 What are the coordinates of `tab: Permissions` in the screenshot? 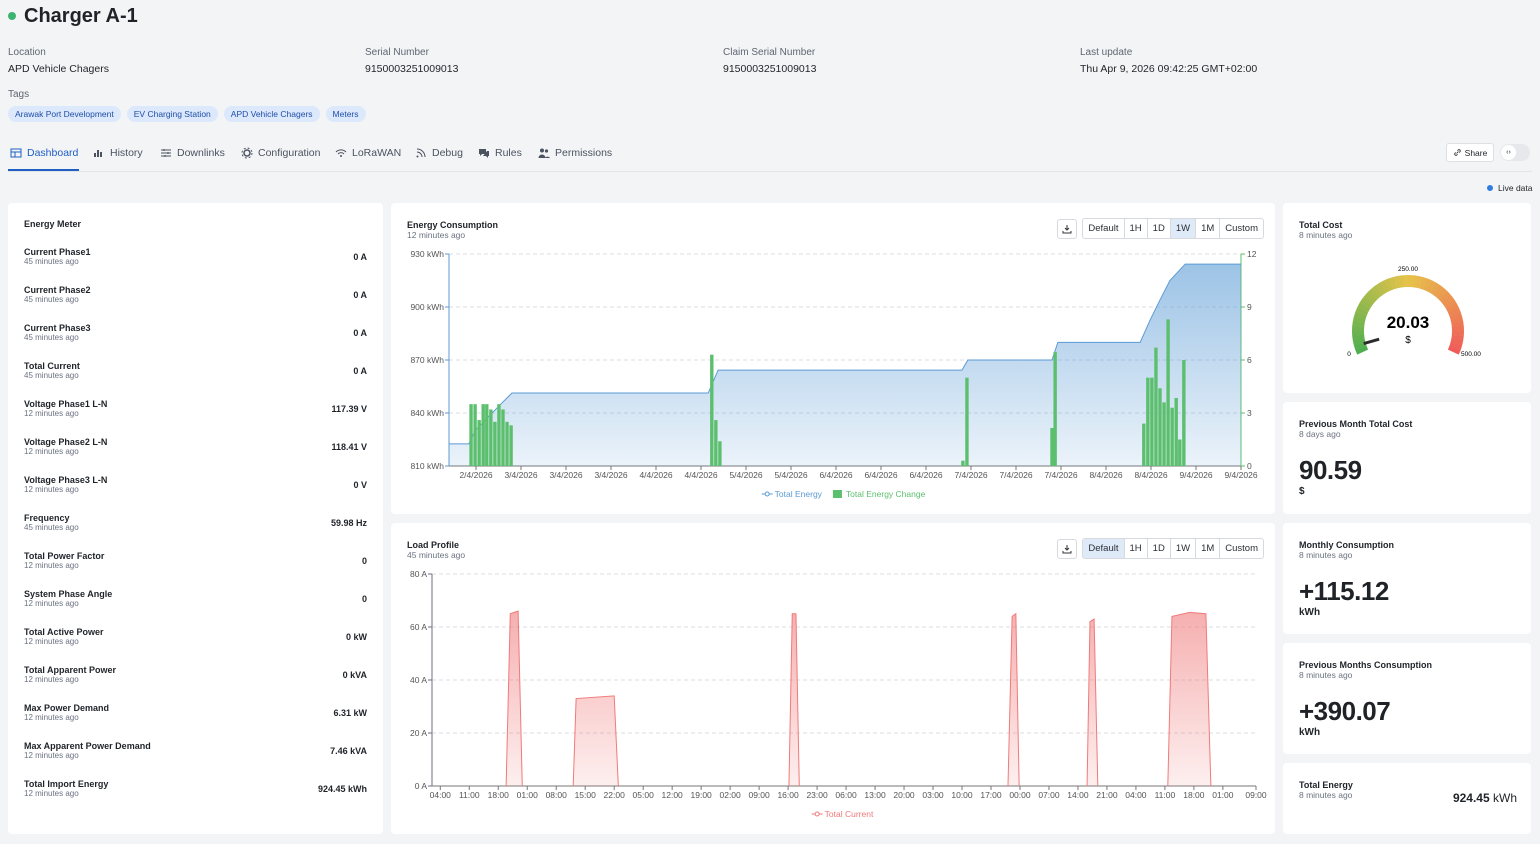 It's located at (575, 153).